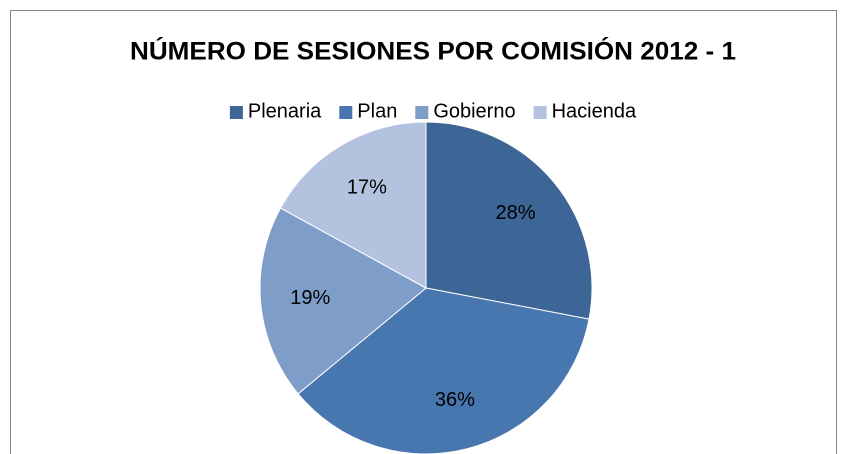 The height and width of the screenshot is (454, 843). Describe the element at coordinates (516, 213) in the screenshot. I see `data-label: 28%` at that location.